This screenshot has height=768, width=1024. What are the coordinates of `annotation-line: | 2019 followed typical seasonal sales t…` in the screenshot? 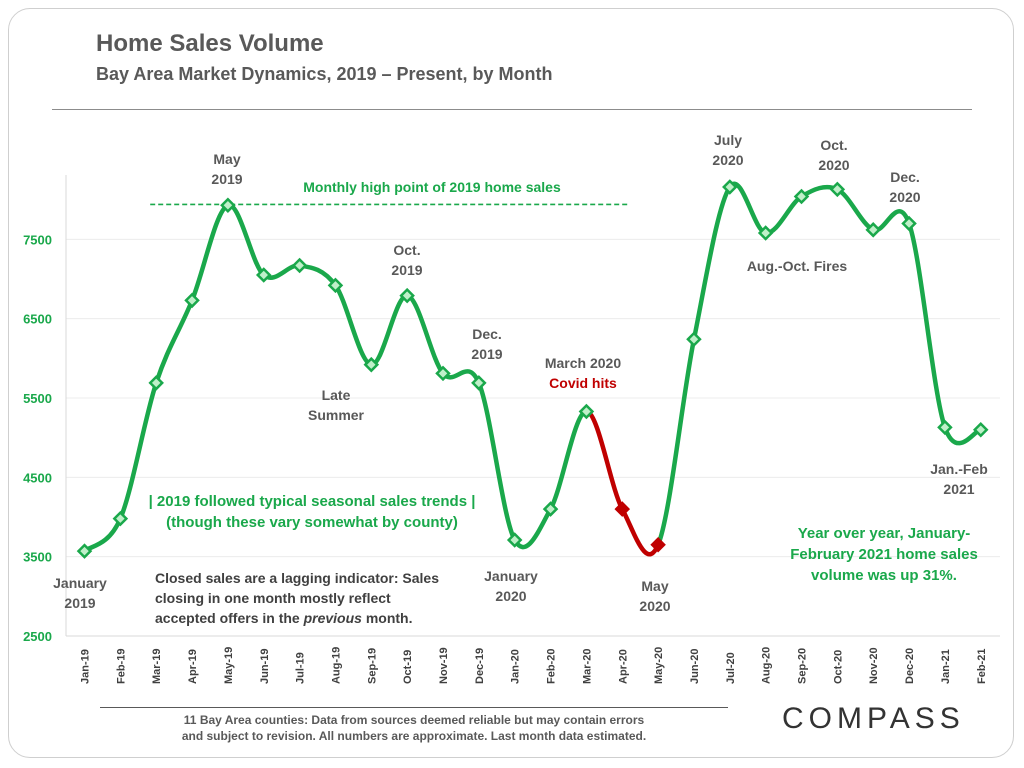 It's located at (312, 501).